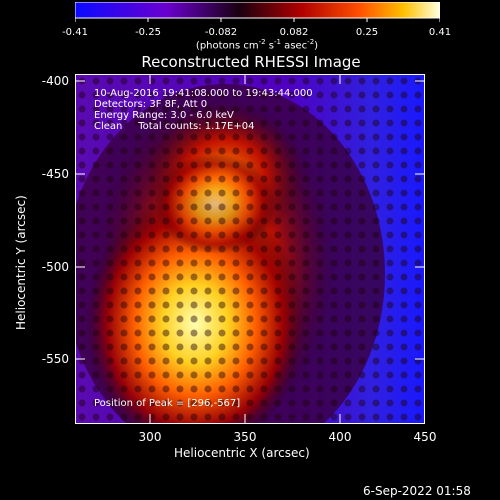 This screenshot has height=500, width=500. I want to click on energy-range-label: Energy Range: 3.0 - 6.0 keV, so click(164, 115).